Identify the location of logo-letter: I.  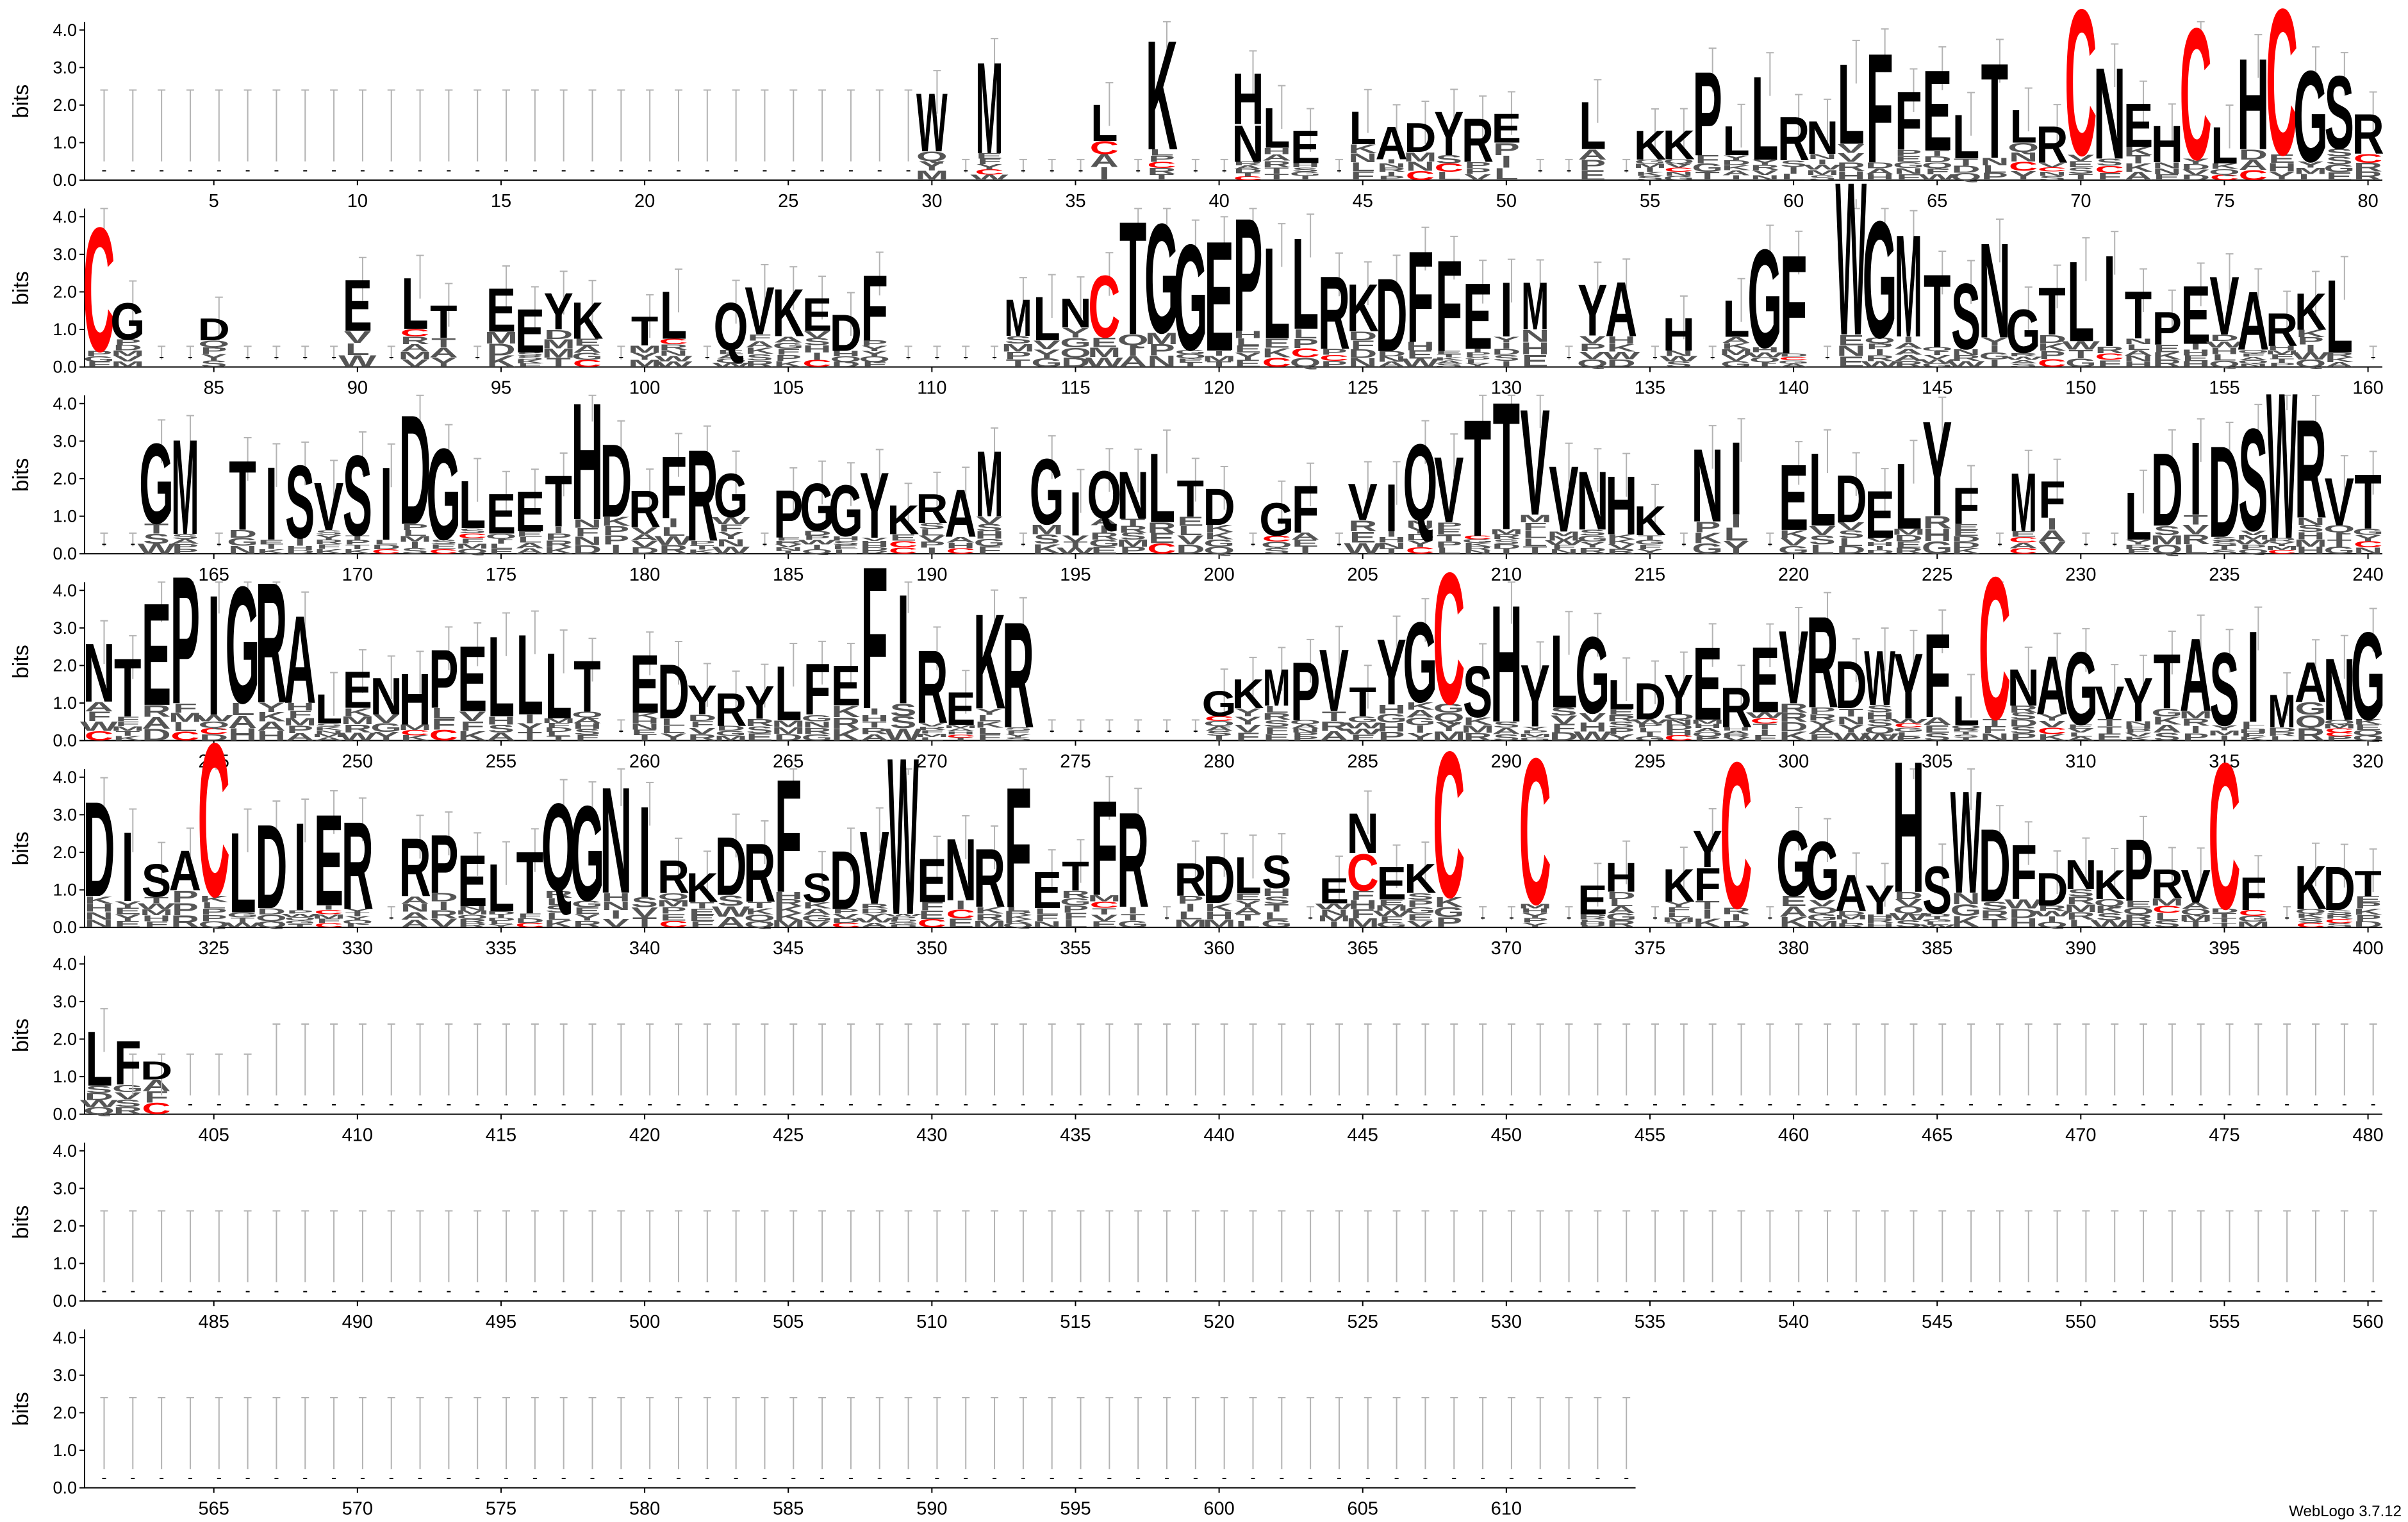
(128, 867).